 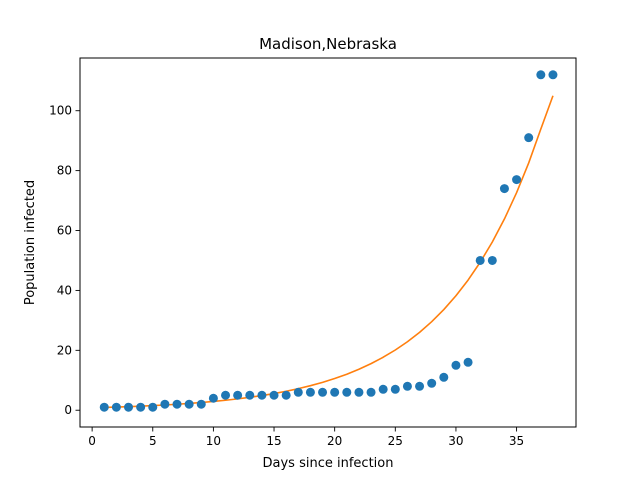 I want to click on y-axis-label: Population infected, so click(x=30, y=242).